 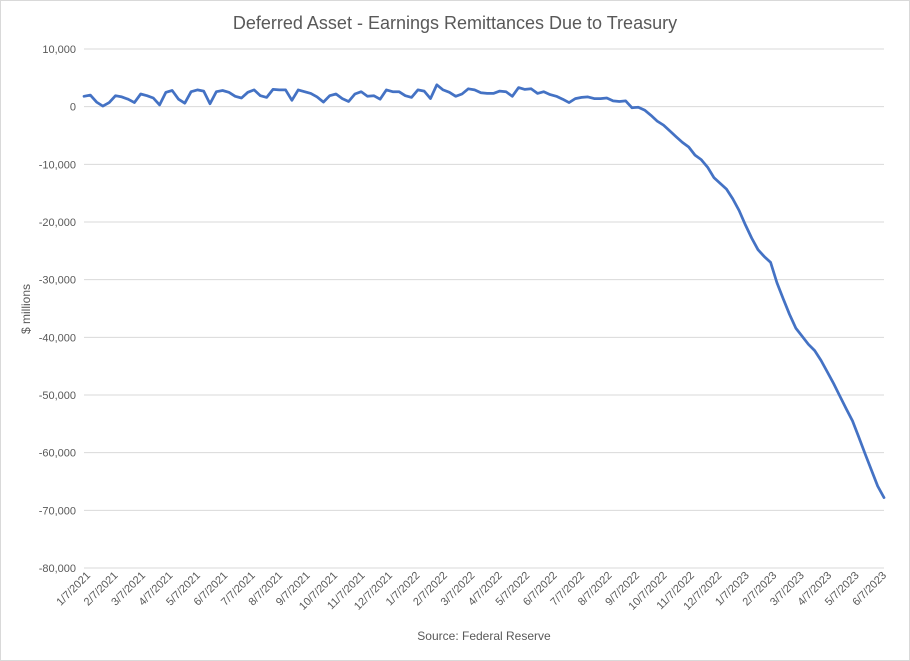 I want to click on y-axis-label: $ millions, so click(x=26, y=309).